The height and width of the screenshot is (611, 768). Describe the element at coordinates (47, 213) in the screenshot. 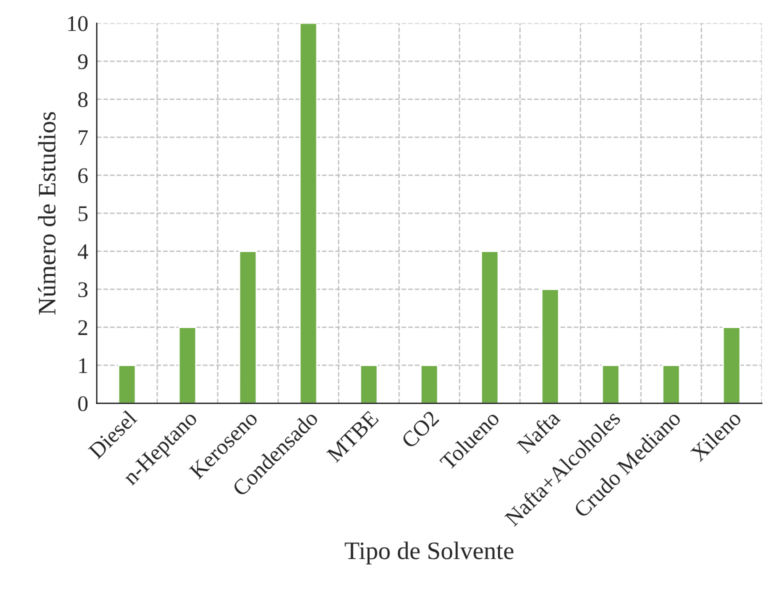

I see `y-axis-title: Número de Estudios` at that location.